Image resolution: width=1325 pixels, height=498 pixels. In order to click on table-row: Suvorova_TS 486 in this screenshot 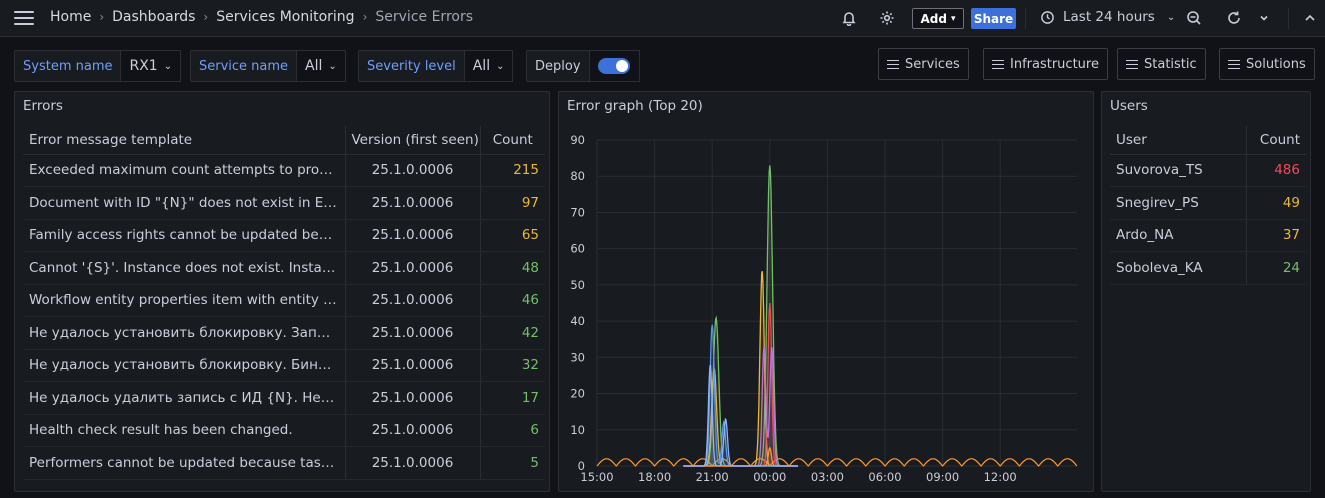, I will do `click(1208, 170)`.